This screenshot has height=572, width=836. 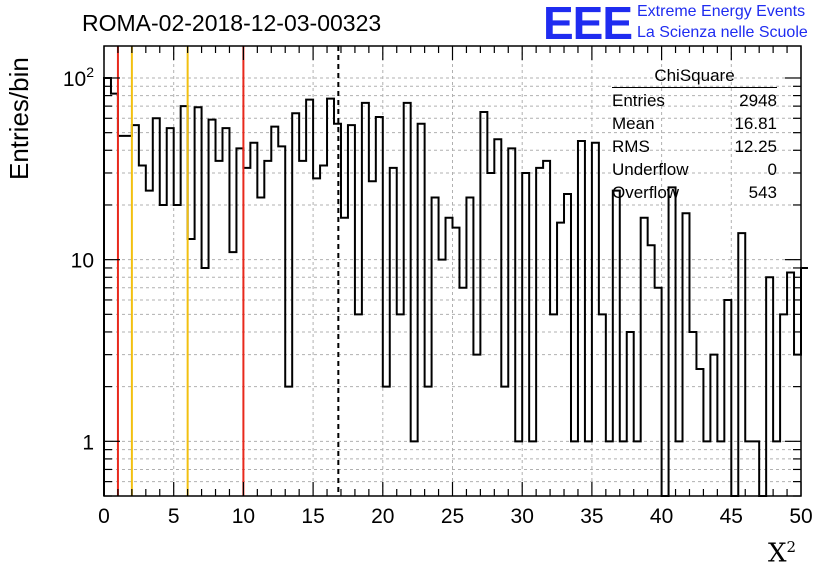 I want to click on stats-label: Overflow, so click(x=646, y=192).